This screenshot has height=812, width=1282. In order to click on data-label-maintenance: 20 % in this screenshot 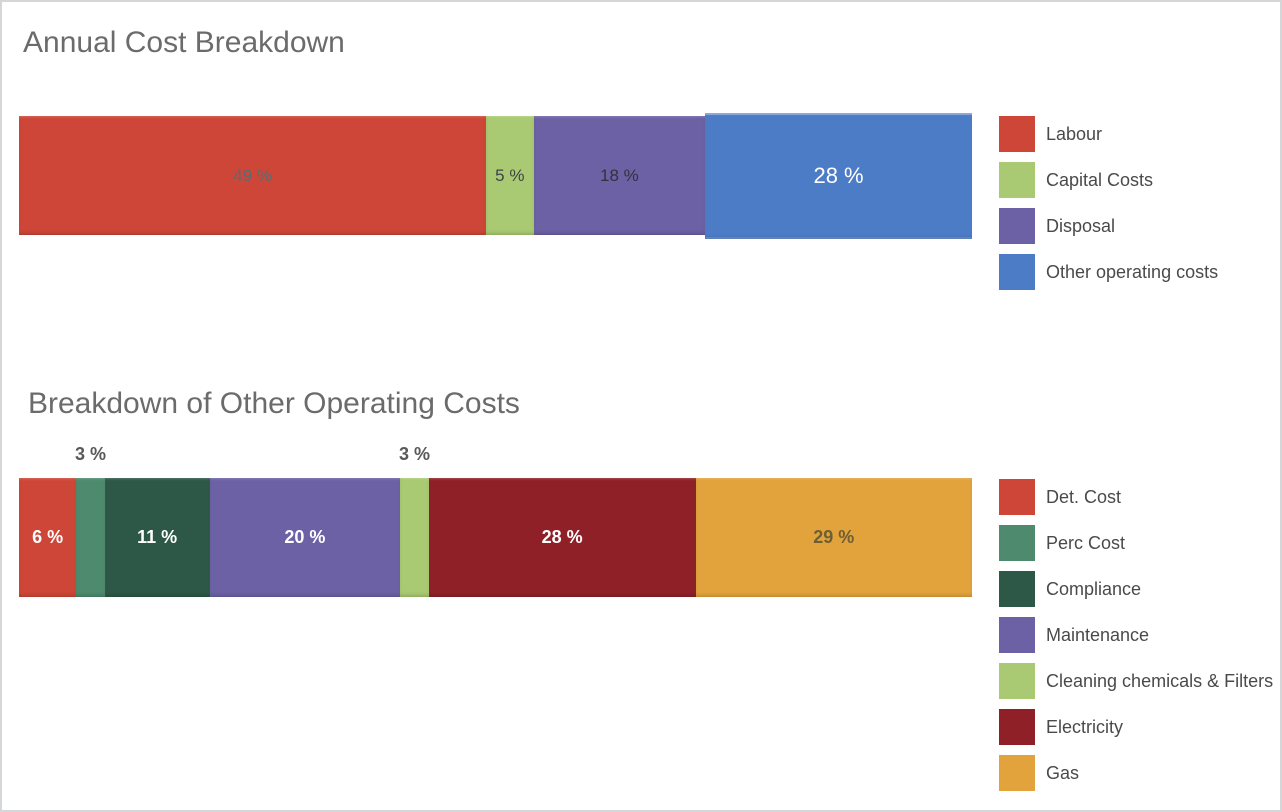, I will do `click(305, 537)`.